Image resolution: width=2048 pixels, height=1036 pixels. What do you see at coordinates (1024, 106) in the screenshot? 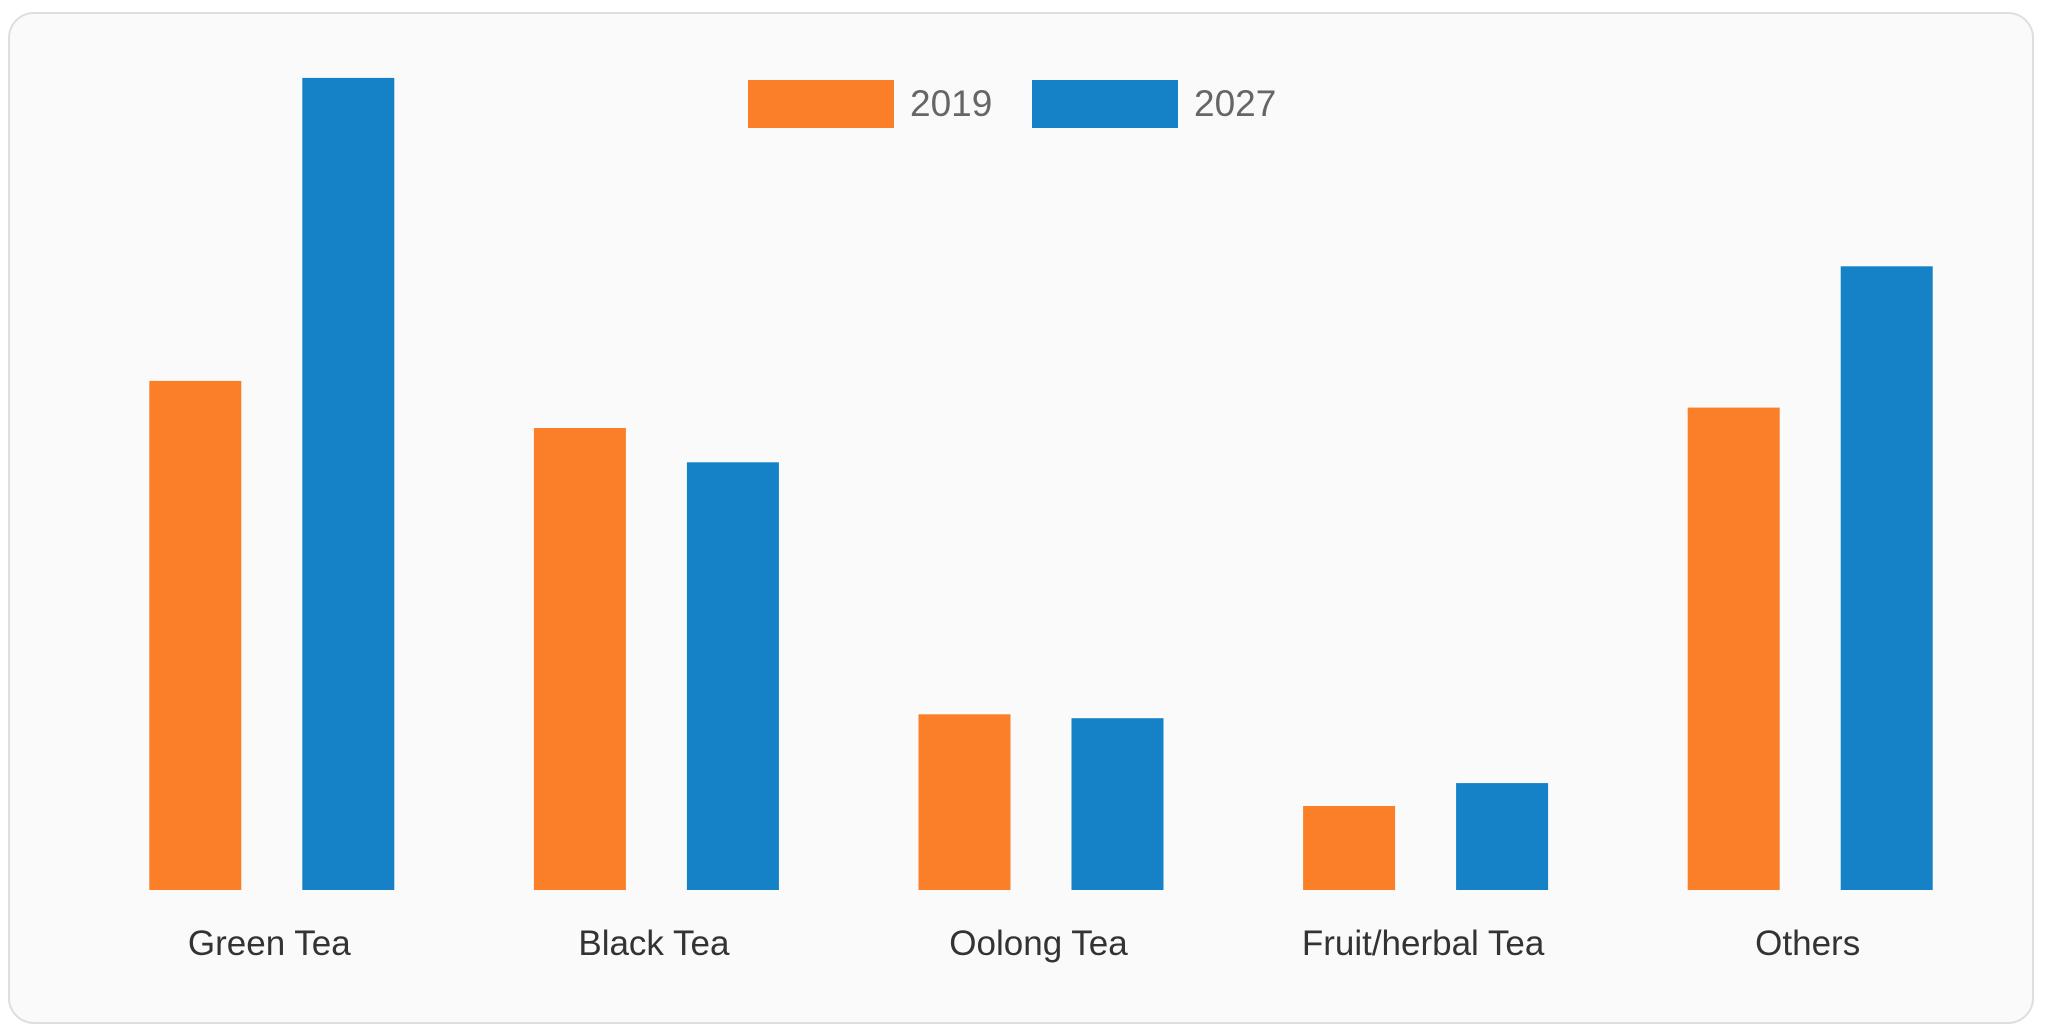
I see `legend: 2019 2027` at bounding box center [1024, 106].